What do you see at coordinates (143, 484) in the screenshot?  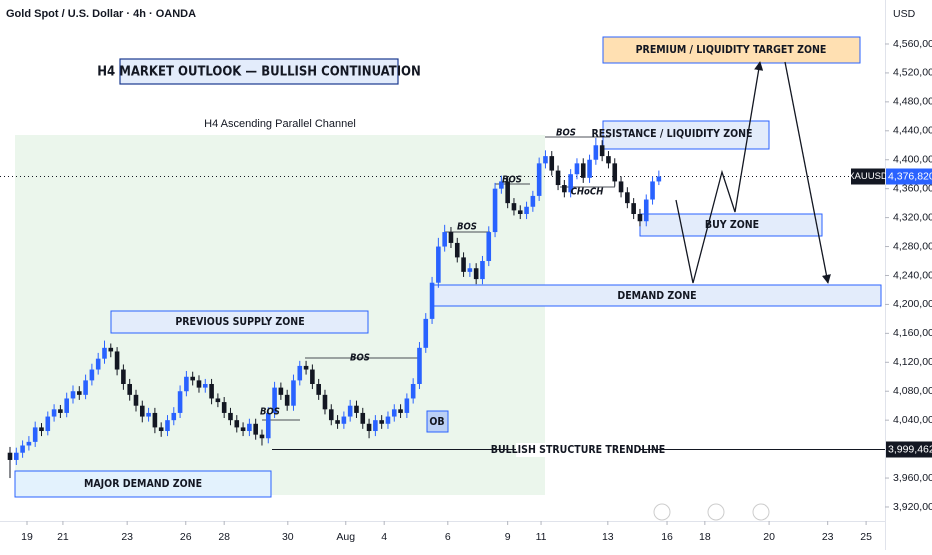 I see `zone-label: MAJOR DEMAND ZONE` at bounding box center [143, 484].